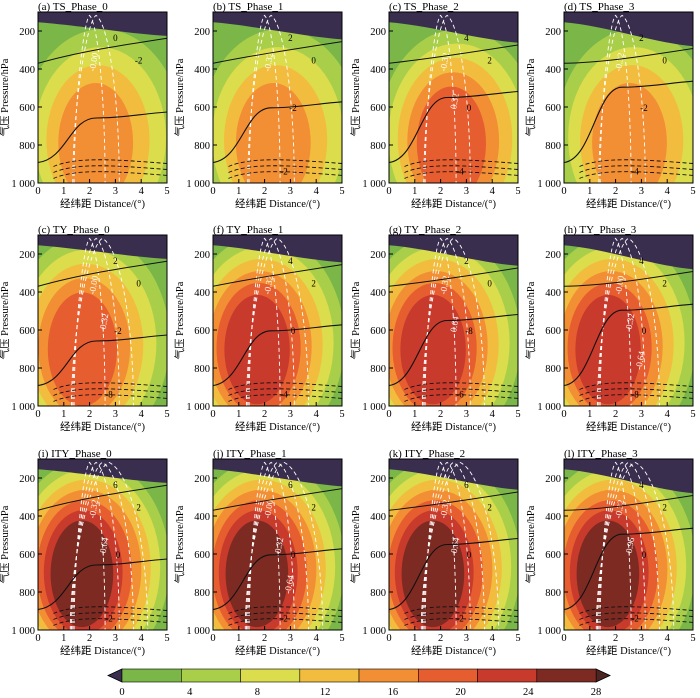 This screenshot has width=700, height=698. I want to click on colorbar-tick-label: 4, so click(190, 692).